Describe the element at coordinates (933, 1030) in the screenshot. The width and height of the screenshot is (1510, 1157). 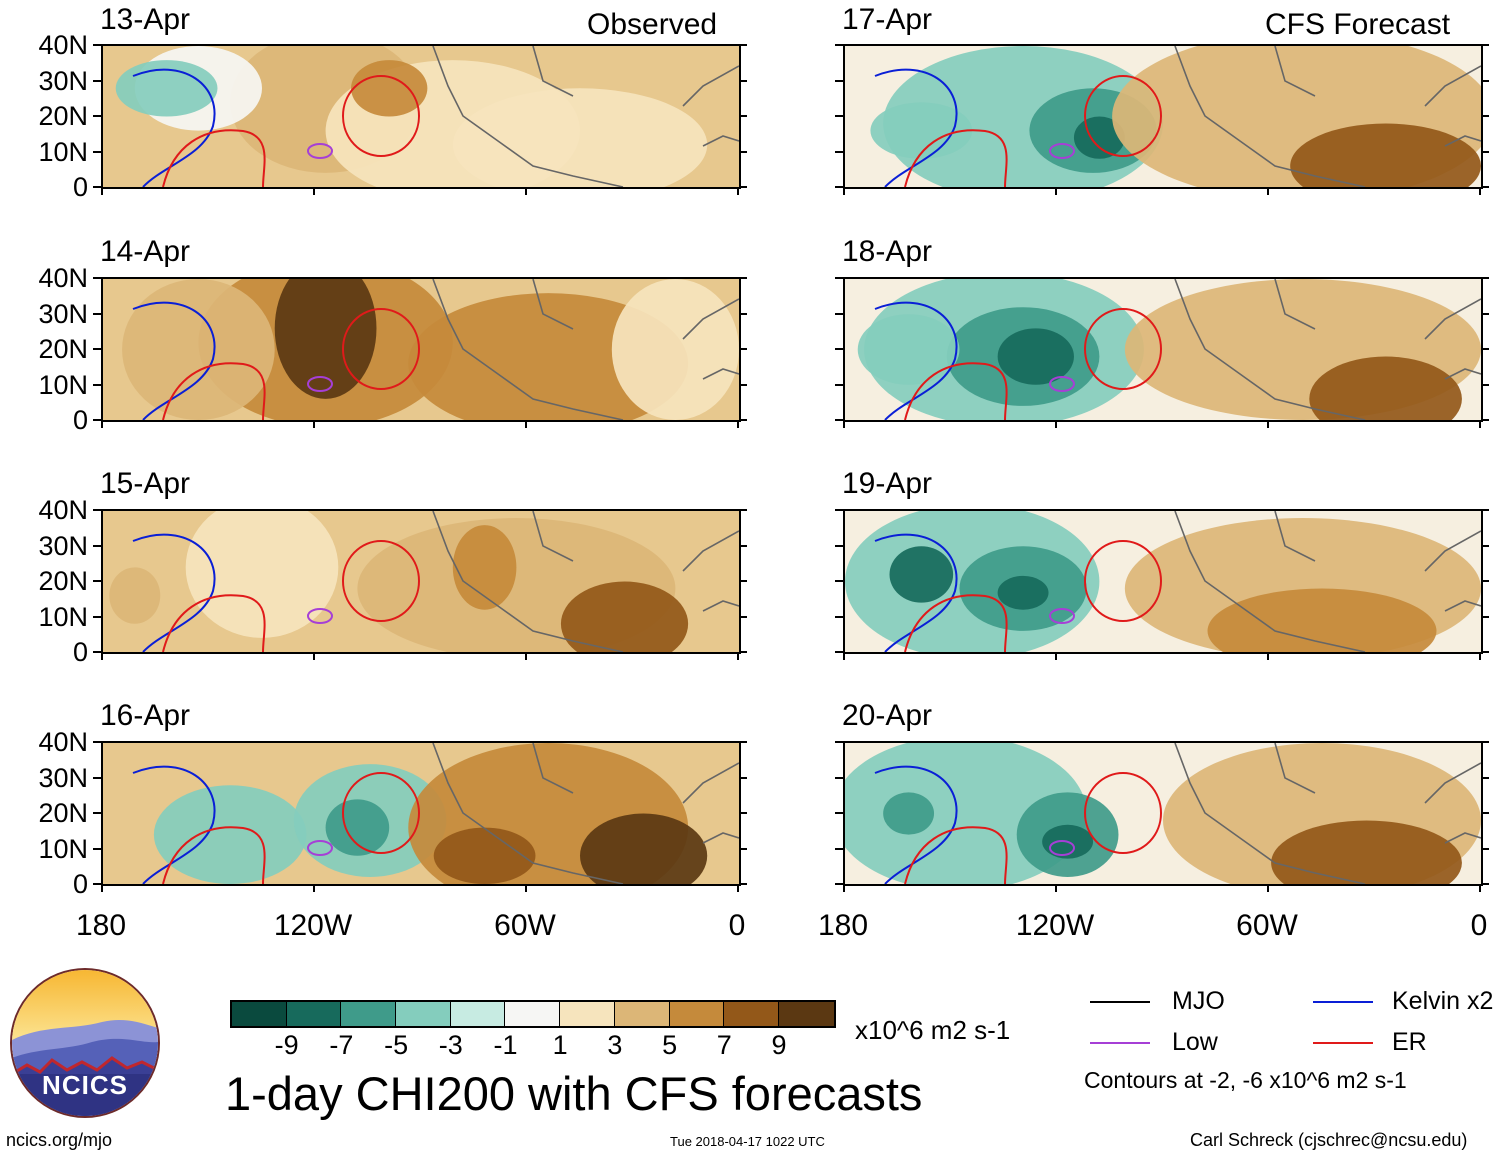
I see `colorbar-units: x10^6 m2 s-1` at that location.